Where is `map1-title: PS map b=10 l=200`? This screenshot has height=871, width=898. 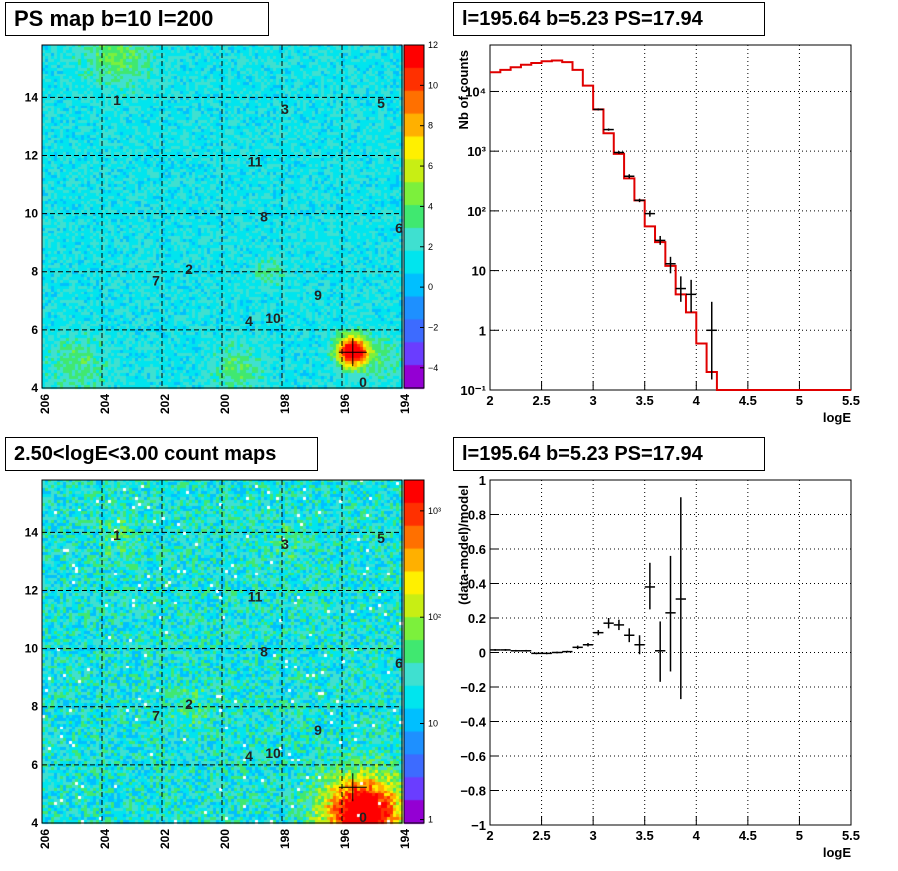
map1-title: PS map b=10 l=200 is located at coordinates (137, 19).